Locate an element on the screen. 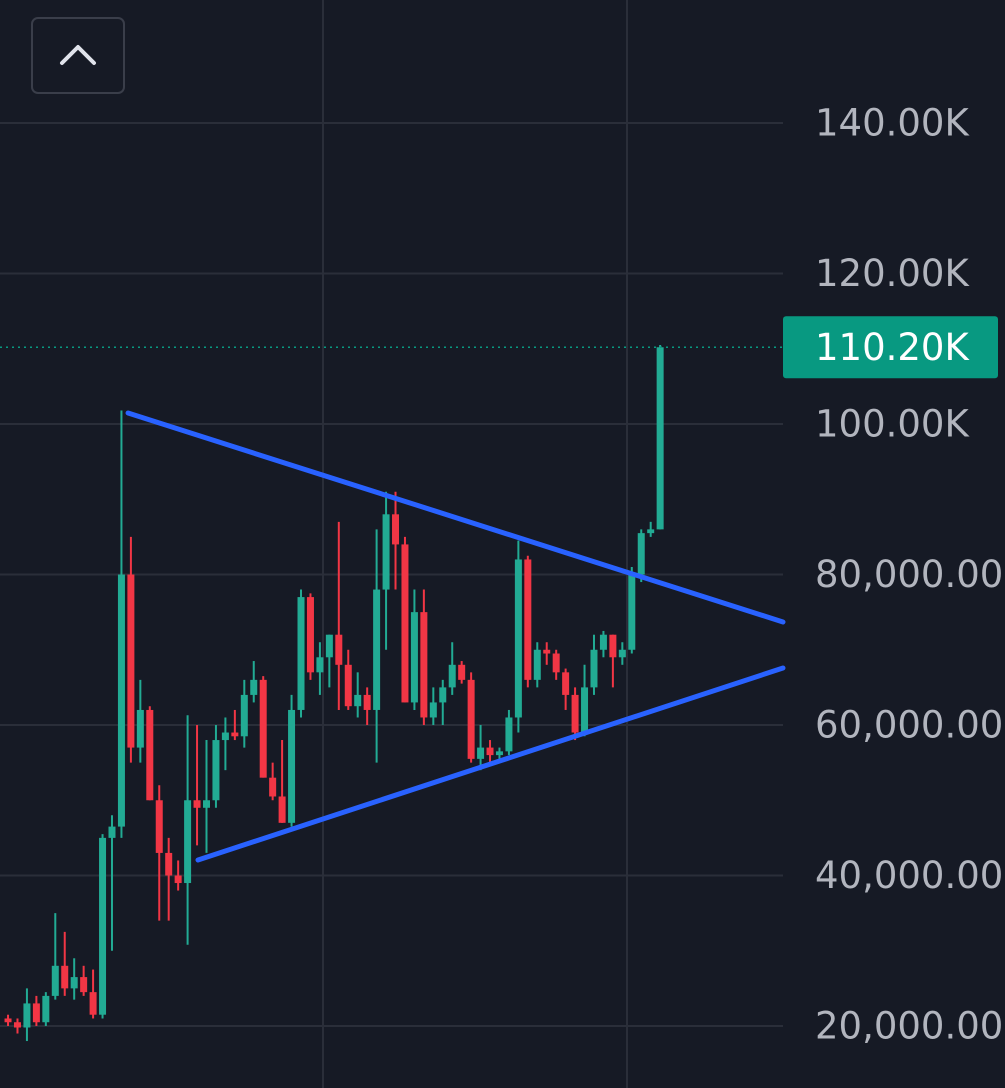  last-price-box is located at coordinates (890, 347).